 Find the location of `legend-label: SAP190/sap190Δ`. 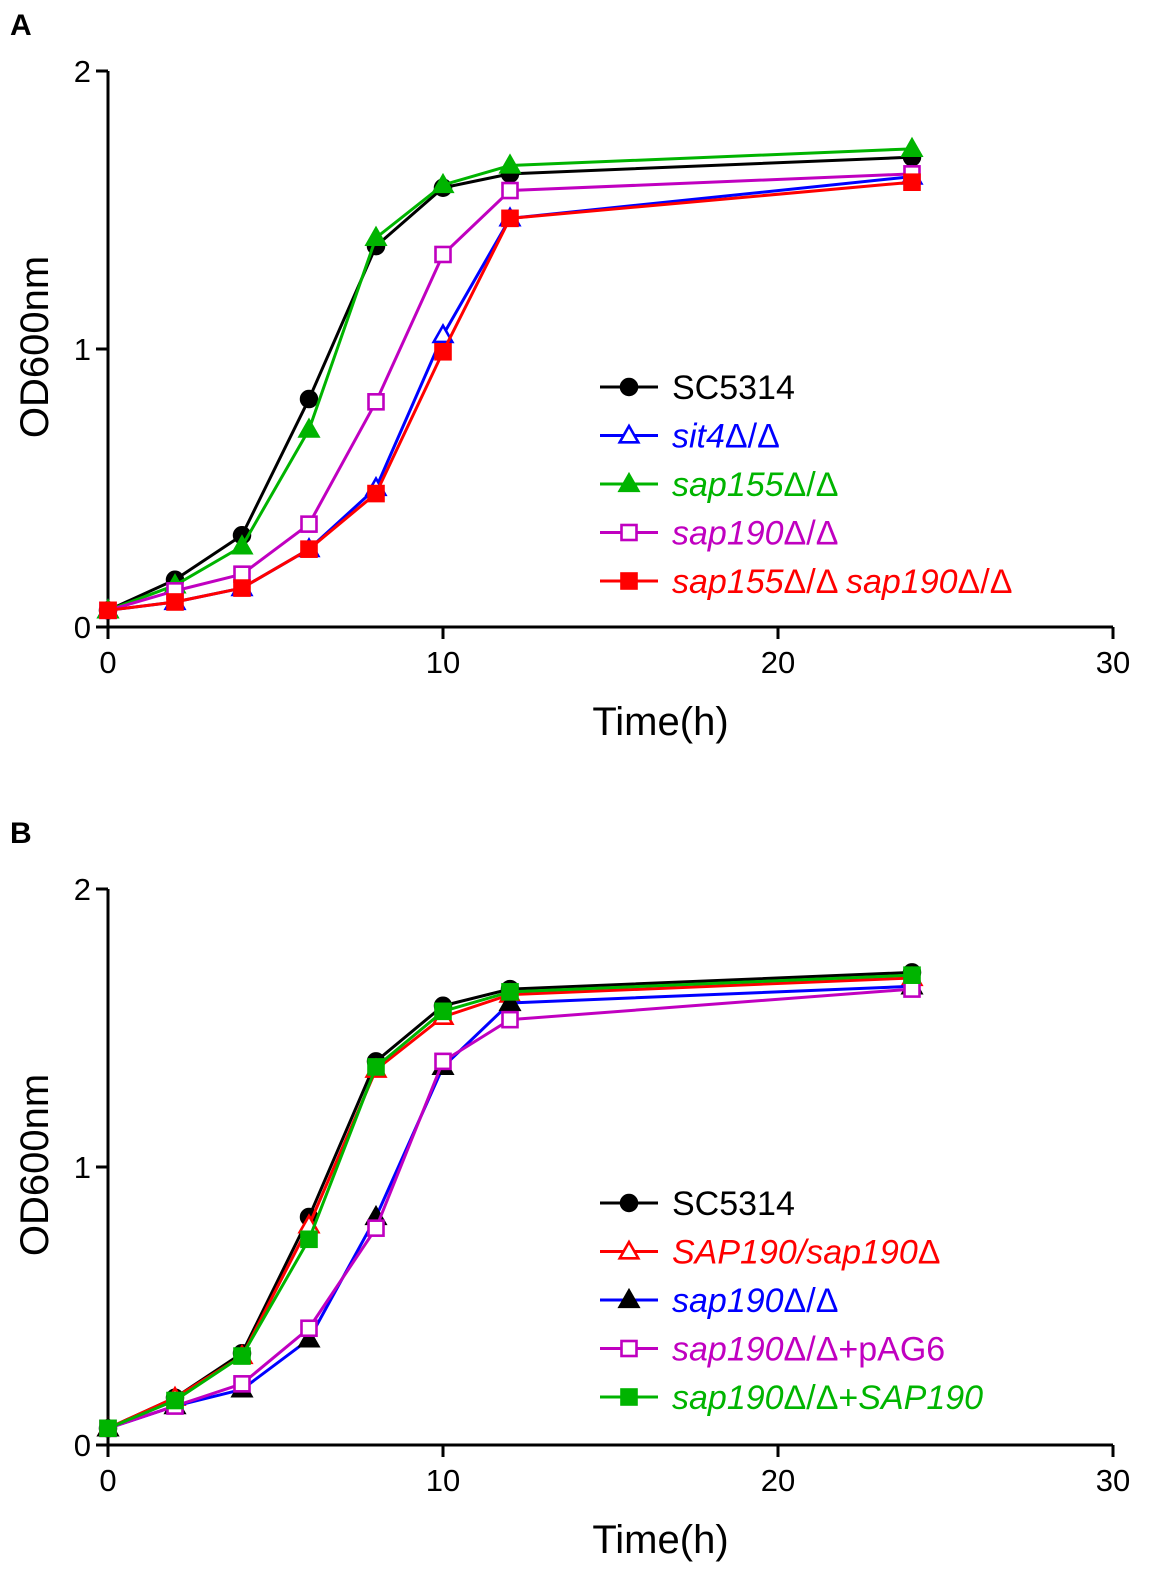

legend-label: SAP190/sap190Δ is located at coordinates (806, 1253).